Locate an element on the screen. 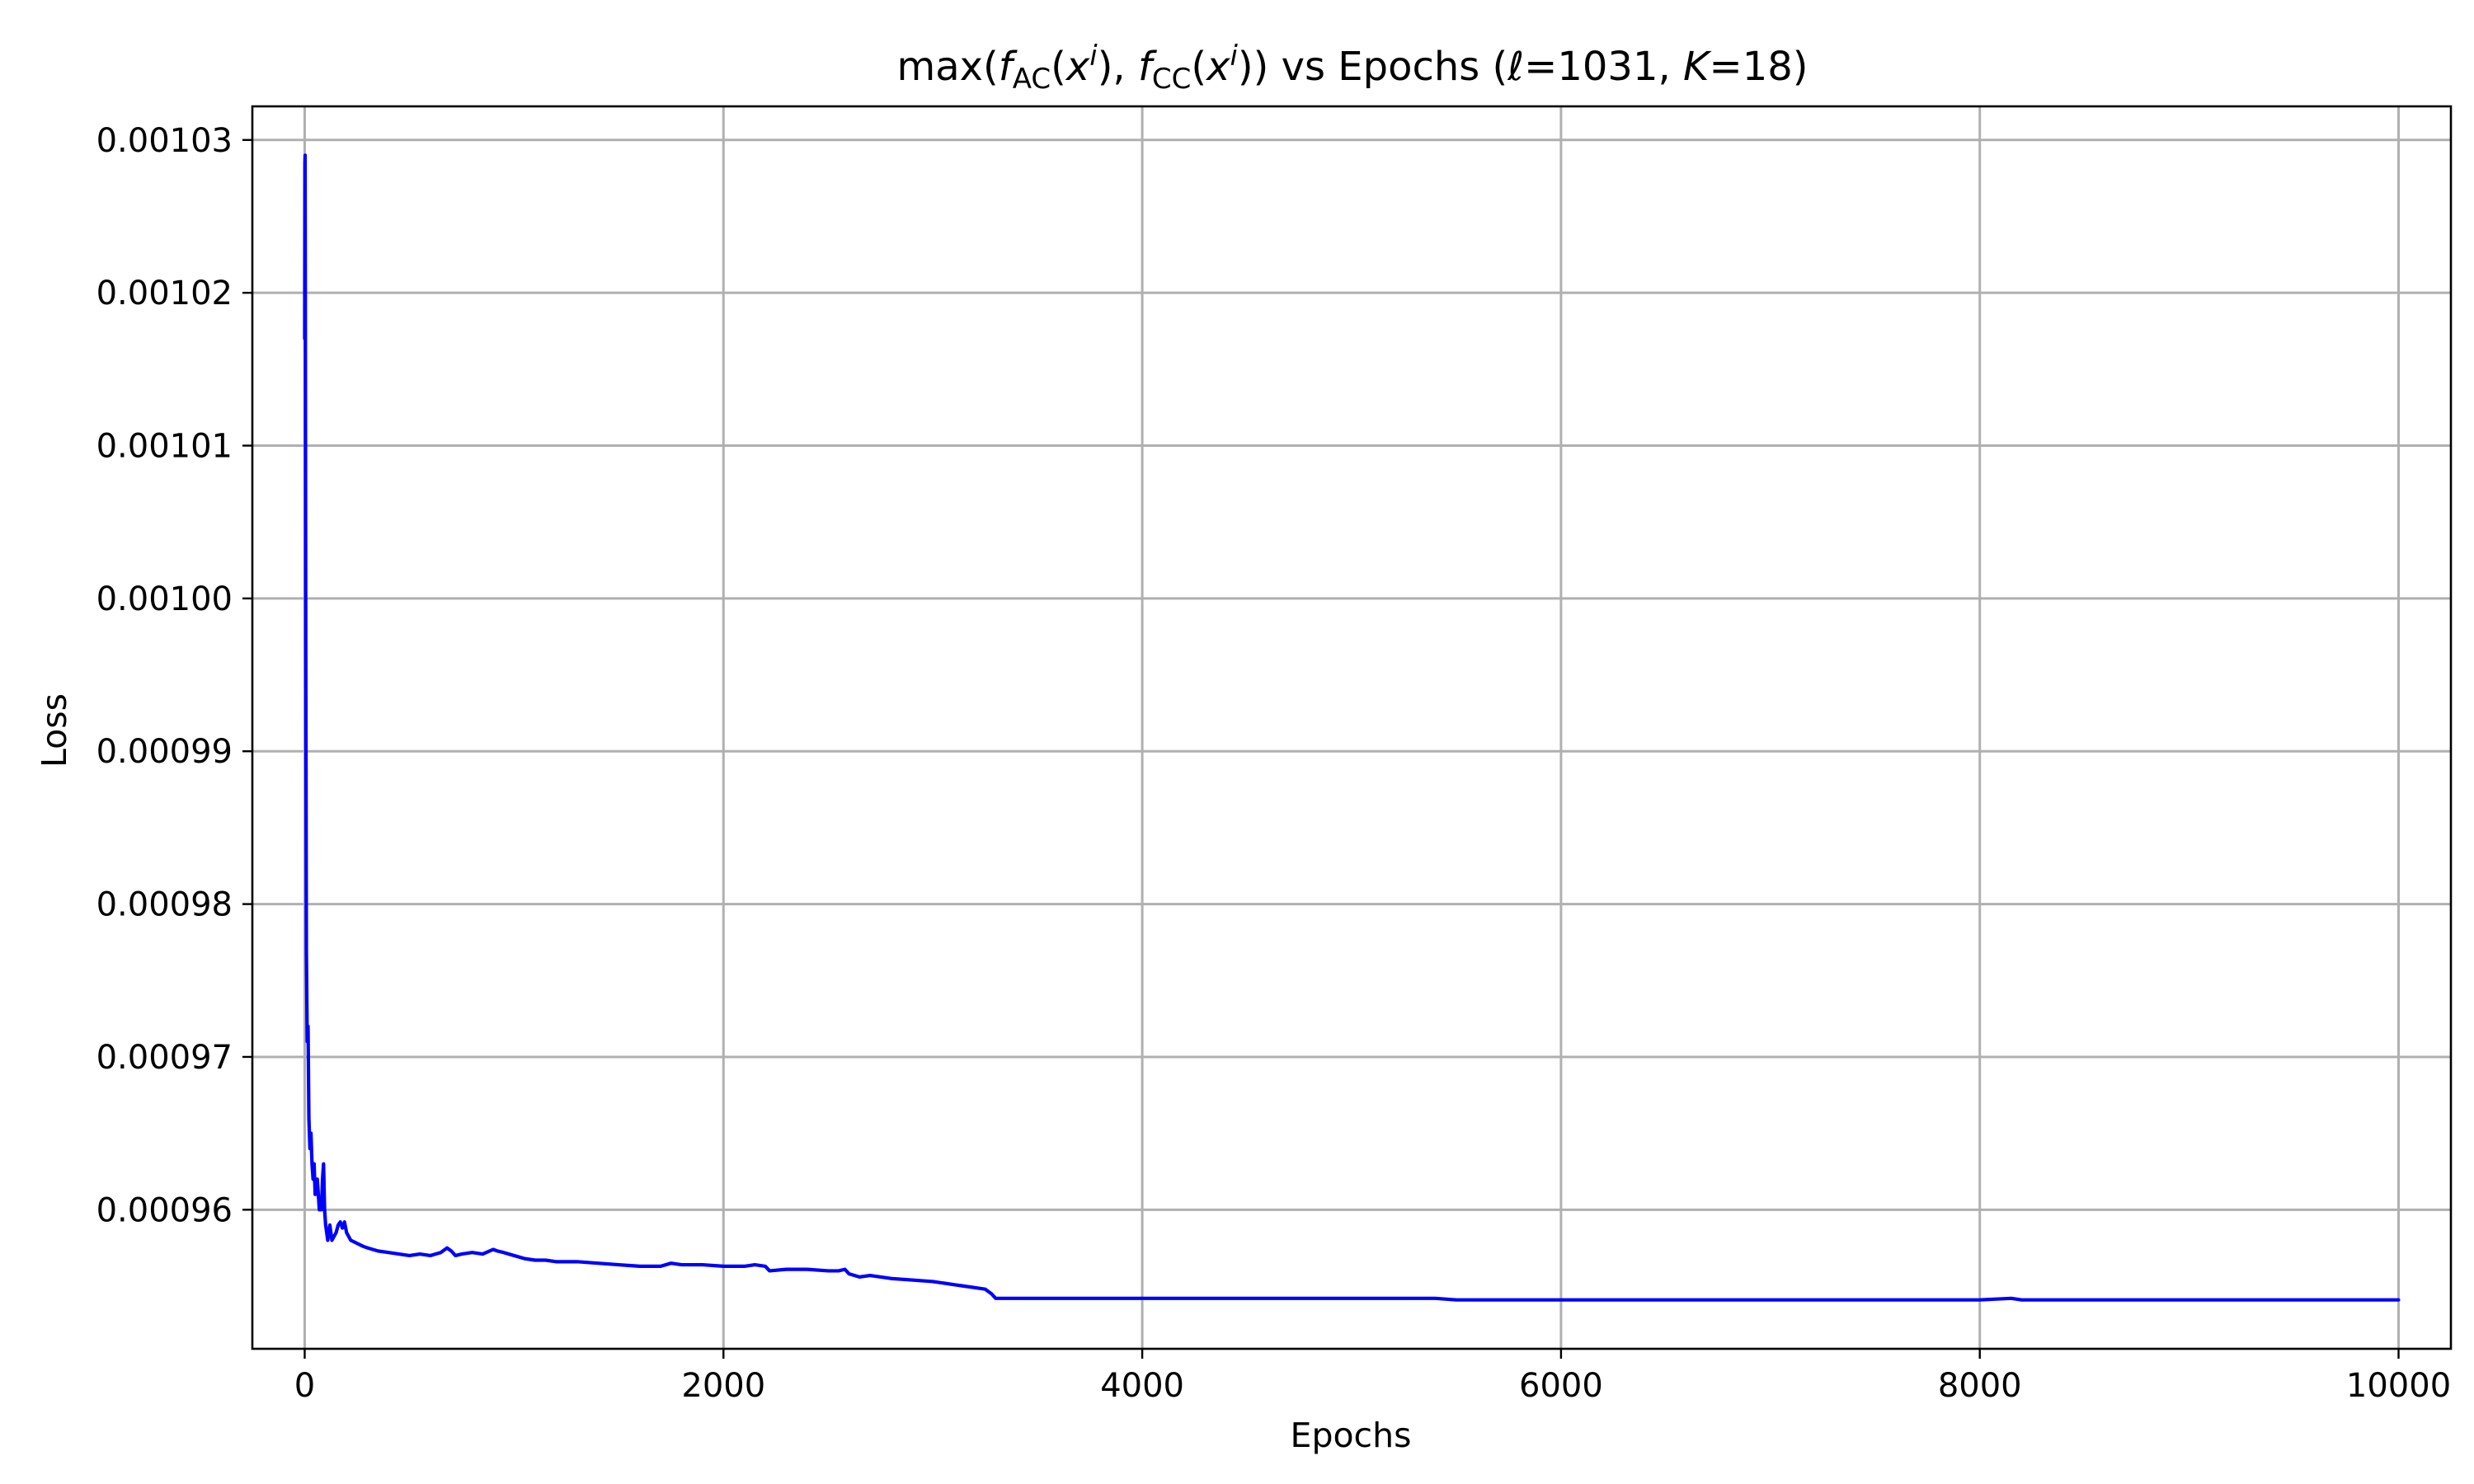 The image size is (2474, 1484). y-tick-label: 0.00102 is located at coordinates (164, 293).